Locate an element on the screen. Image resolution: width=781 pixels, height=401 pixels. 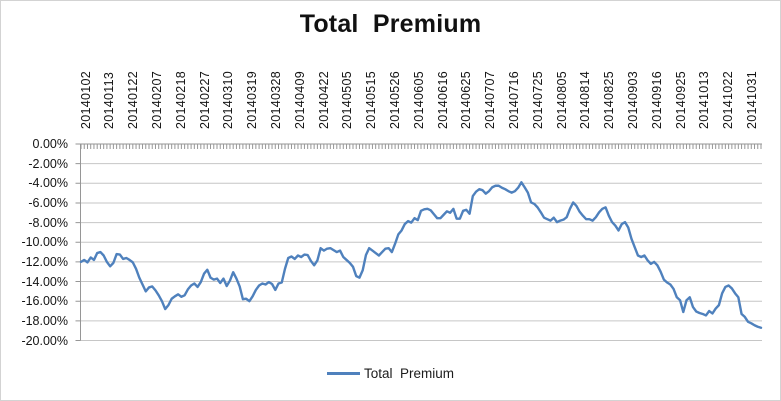
x-axis-label: 20140925 is located at coordinates (680, 99).